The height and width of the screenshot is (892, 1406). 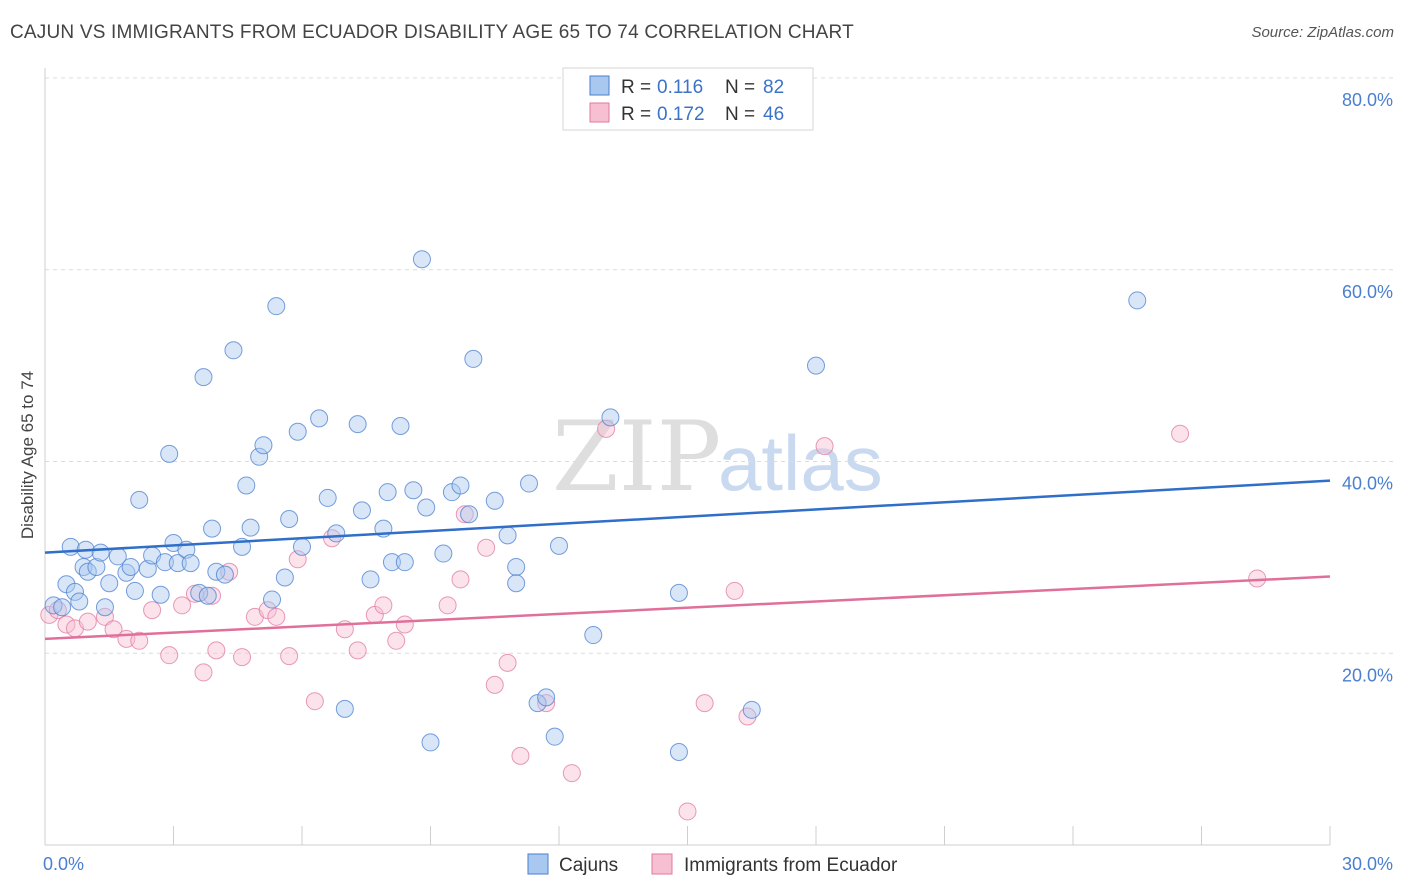 What do you see at coordinates (773, 87) in the screenshot?
I see `legend-n-value-1: 82` at bounding box center [773, 87].